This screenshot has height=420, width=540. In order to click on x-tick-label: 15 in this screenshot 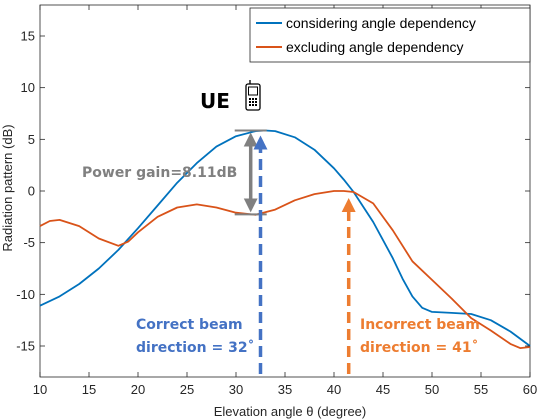, I will do `click(89, 389)`.